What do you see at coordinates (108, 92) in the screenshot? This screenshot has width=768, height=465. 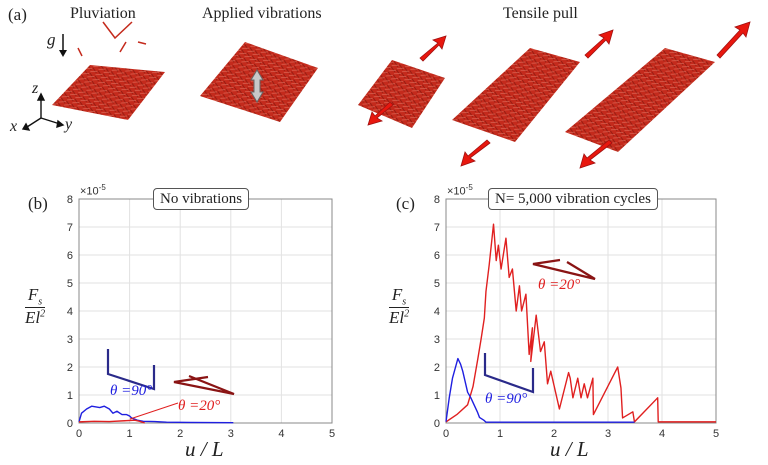 I see `pluviation-fiber-pile` at bounding box center [108, 92].